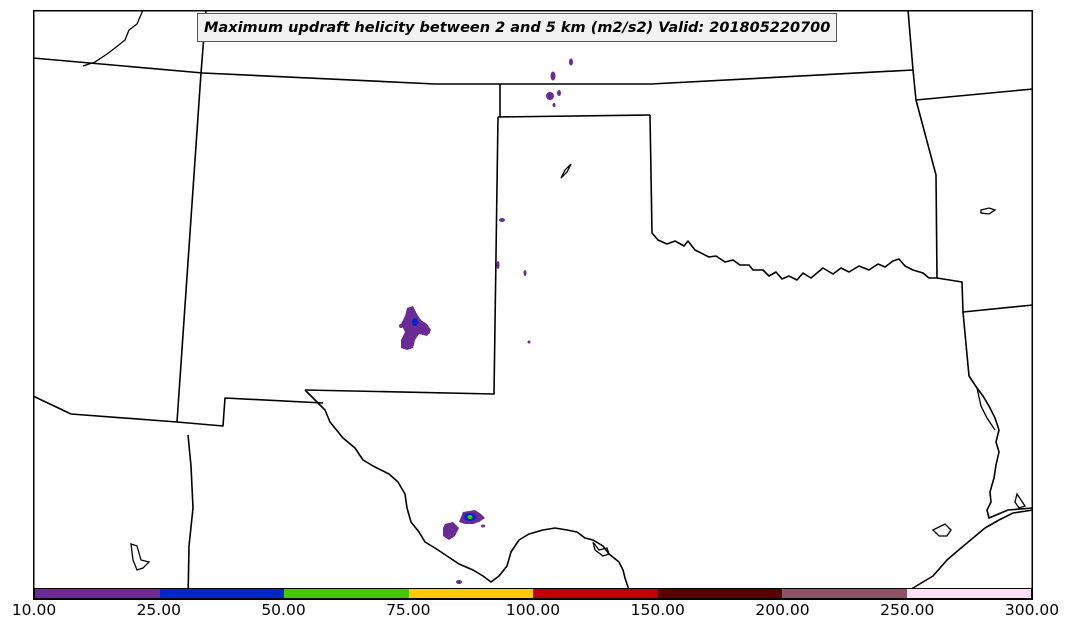 The image size is (1070, 633). Describe the element at coordinates (907, 610) in the screenshot. I see `colorbar-tick-label: 250.00` at that location.